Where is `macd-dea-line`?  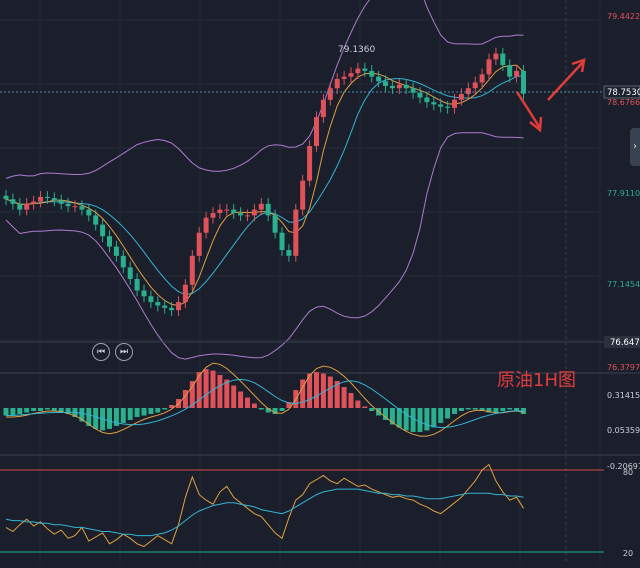 macd-dea-line is located at coordinates (265, 403).